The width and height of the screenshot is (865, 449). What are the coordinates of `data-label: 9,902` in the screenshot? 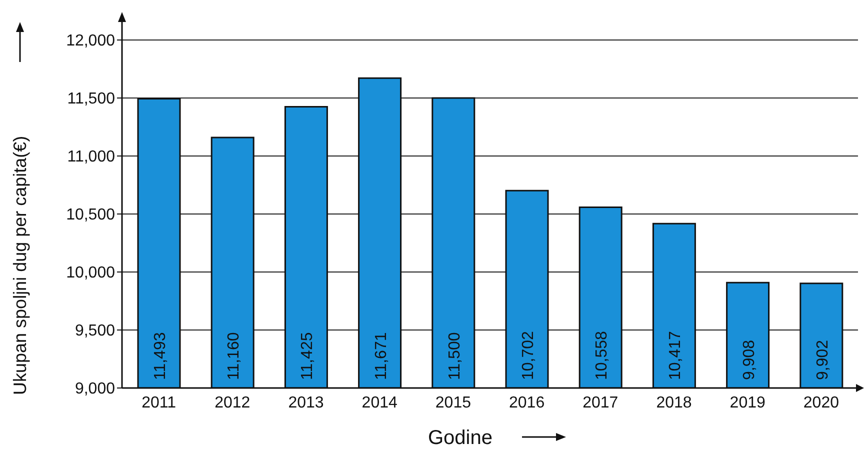 It's located at (823, 360).